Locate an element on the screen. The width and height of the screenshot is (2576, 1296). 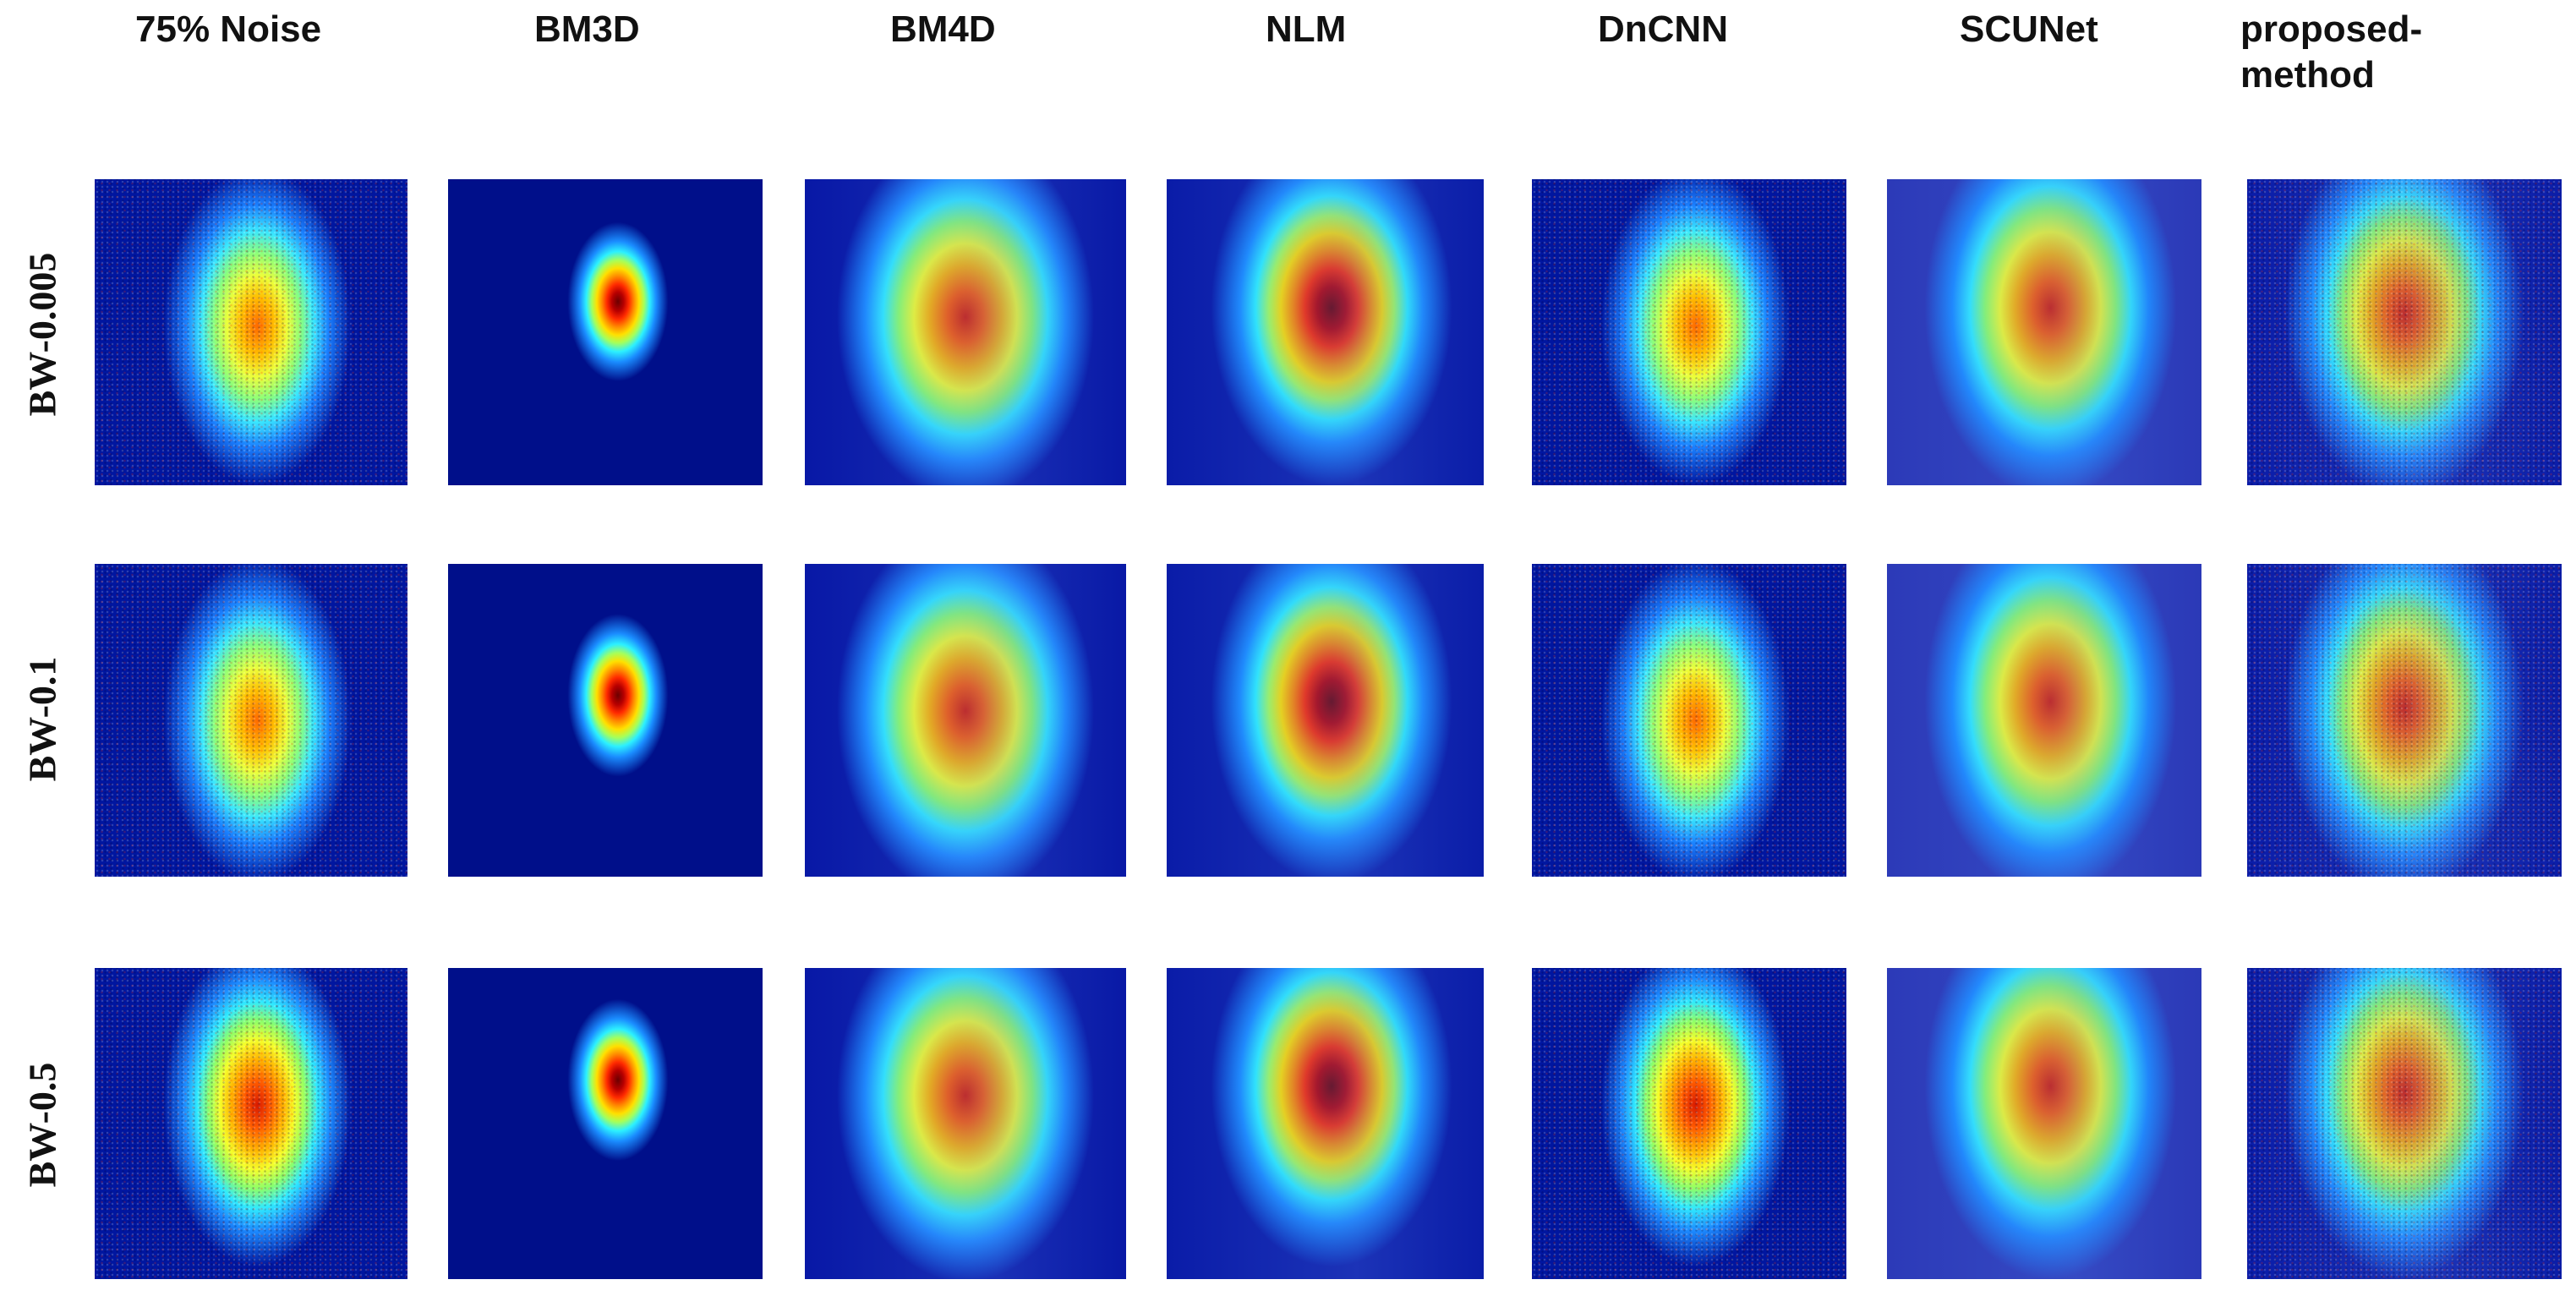
row-label-bw-01: BW-0.1 is located at coordinates (42, 718).